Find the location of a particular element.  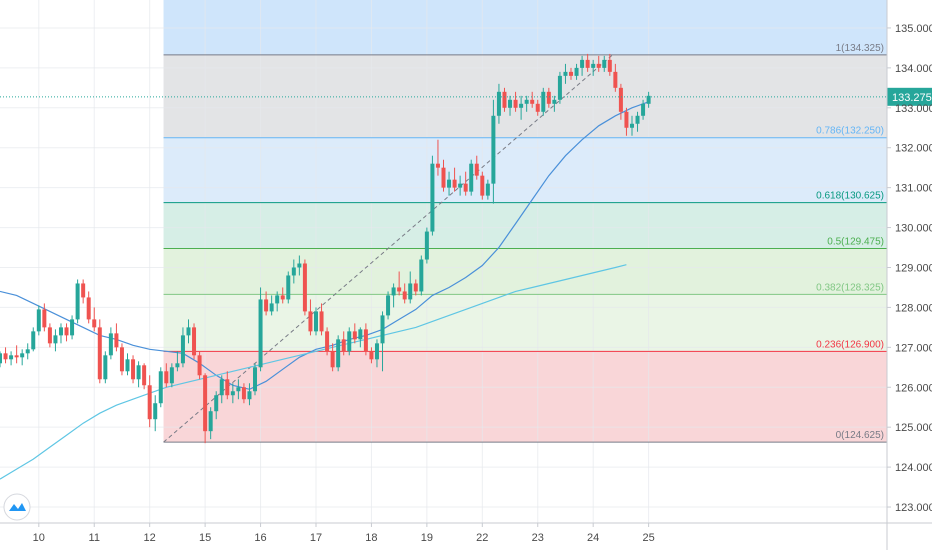

last-price-label: 133.275 is located at coordinates (912, 98).